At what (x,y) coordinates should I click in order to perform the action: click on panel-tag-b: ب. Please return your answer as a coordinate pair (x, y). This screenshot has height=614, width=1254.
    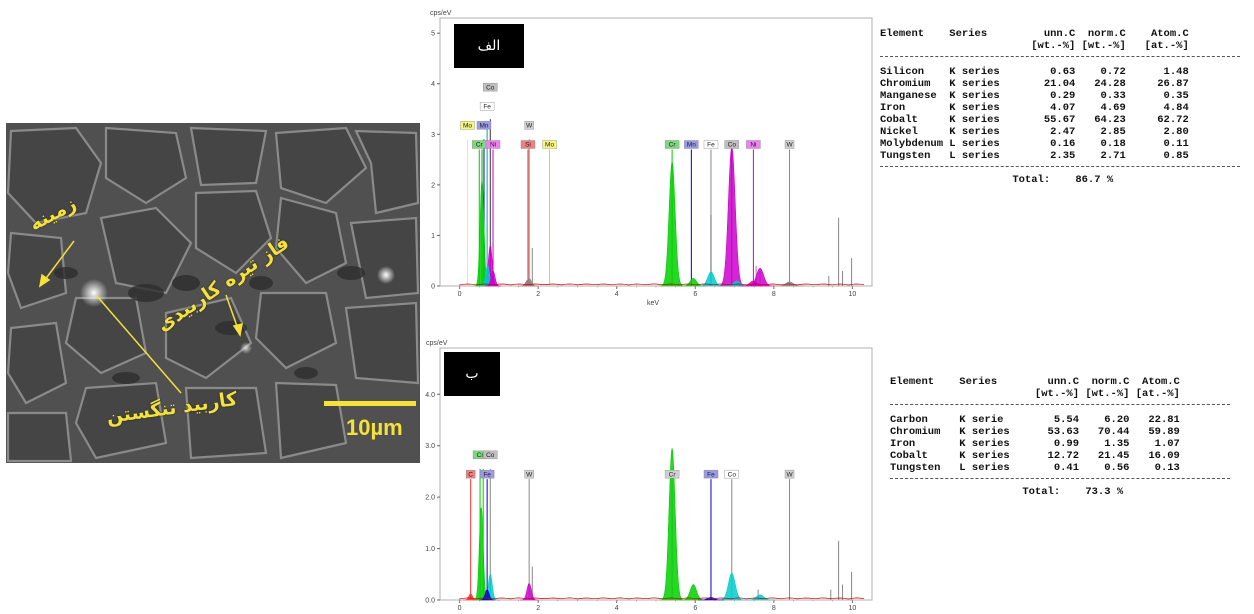
    Looking at the image, I should click on (472, 374).